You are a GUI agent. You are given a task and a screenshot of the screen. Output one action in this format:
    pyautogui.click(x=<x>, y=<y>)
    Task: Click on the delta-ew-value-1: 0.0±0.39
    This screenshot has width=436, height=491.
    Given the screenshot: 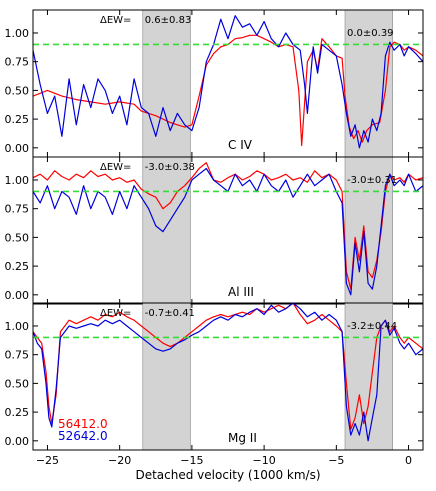 What is the action you would take?
    pyautogui.click(x=370, y=33)
    